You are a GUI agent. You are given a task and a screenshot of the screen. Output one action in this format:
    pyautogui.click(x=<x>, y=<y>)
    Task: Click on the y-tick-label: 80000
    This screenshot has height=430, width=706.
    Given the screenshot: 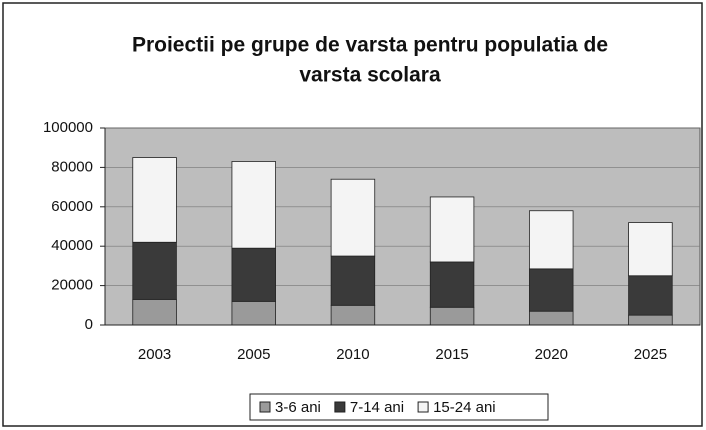 What is the action you would take?
    pyautogui.click(x=72, y=166)
    